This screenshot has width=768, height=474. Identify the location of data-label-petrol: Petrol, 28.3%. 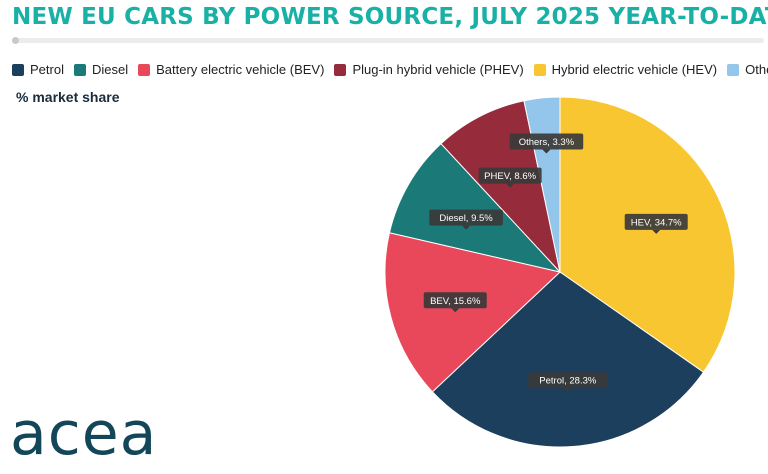
(568, 382).